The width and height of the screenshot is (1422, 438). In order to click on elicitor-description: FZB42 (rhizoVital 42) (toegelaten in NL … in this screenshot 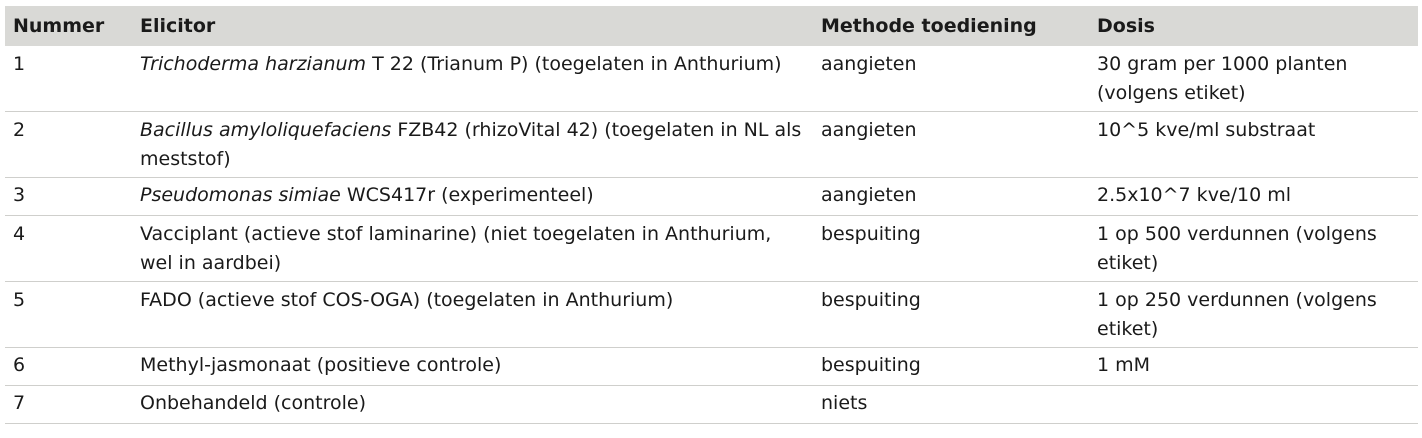, I will do `click(471, 144)`.